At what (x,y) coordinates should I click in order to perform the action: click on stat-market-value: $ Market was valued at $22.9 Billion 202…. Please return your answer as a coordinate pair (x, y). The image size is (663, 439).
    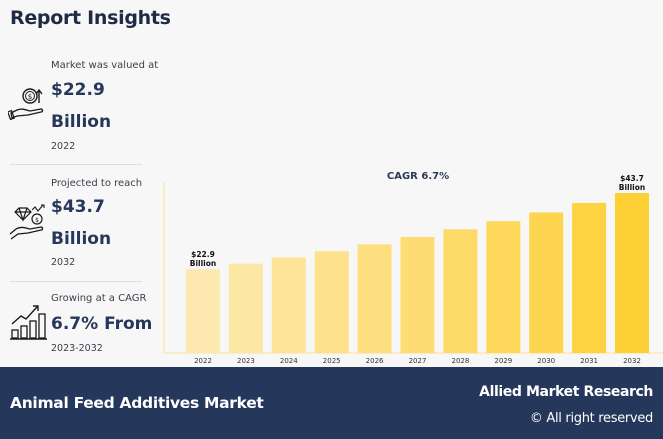
    Looking at the image, I should click on (80, 110).